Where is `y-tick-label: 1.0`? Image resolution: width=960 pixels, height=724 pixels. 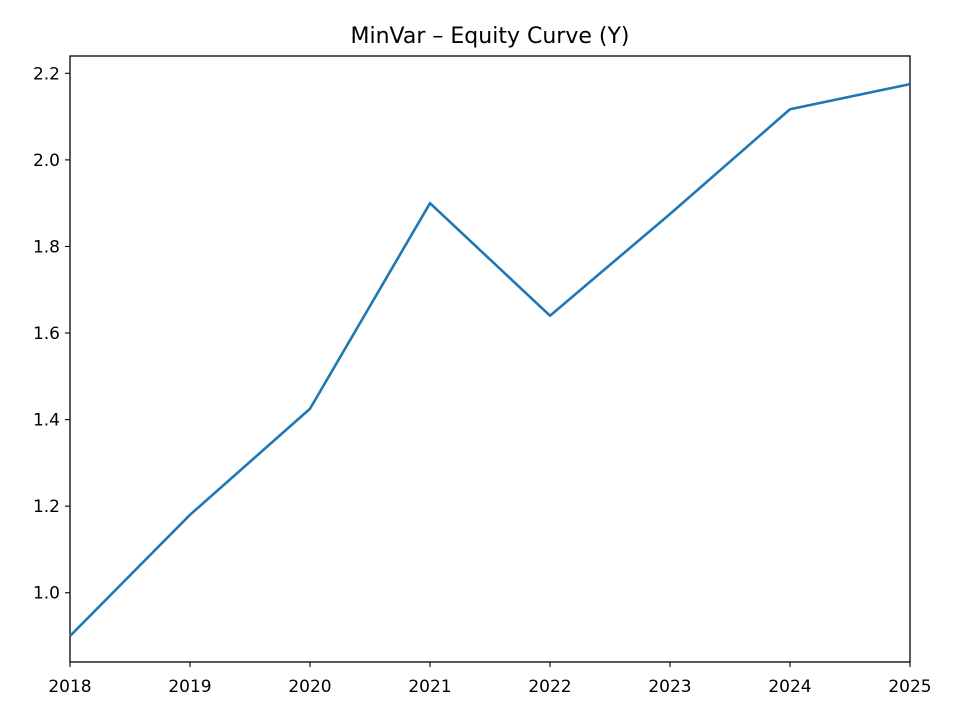
y-tick-label: 1.0 is located at coordinates (46, 594).